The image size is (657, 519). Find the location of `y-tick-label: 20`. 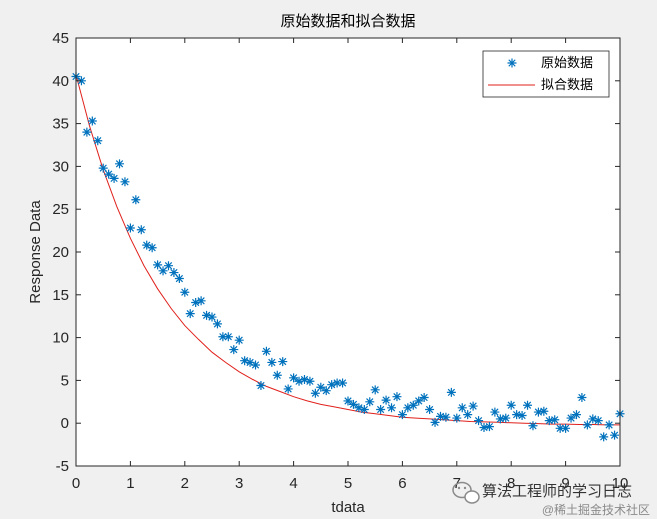

y-tick-label: 20 is located at coordinates (60, 252).